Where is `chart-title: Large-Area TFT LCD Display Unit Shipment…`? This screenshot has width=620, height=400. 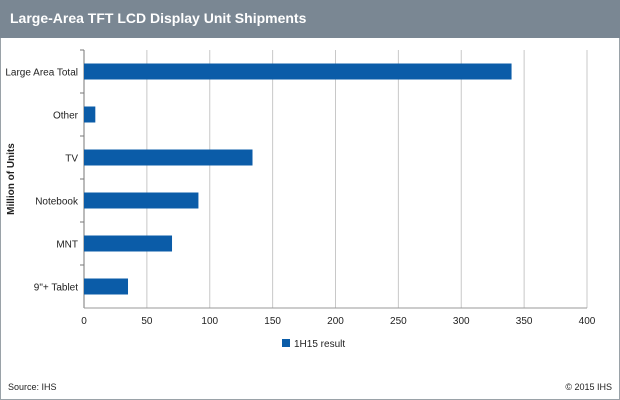
chart-title: Large-Area TFT LCD Display Unit Shipment… is located at coordinates (158, 18).